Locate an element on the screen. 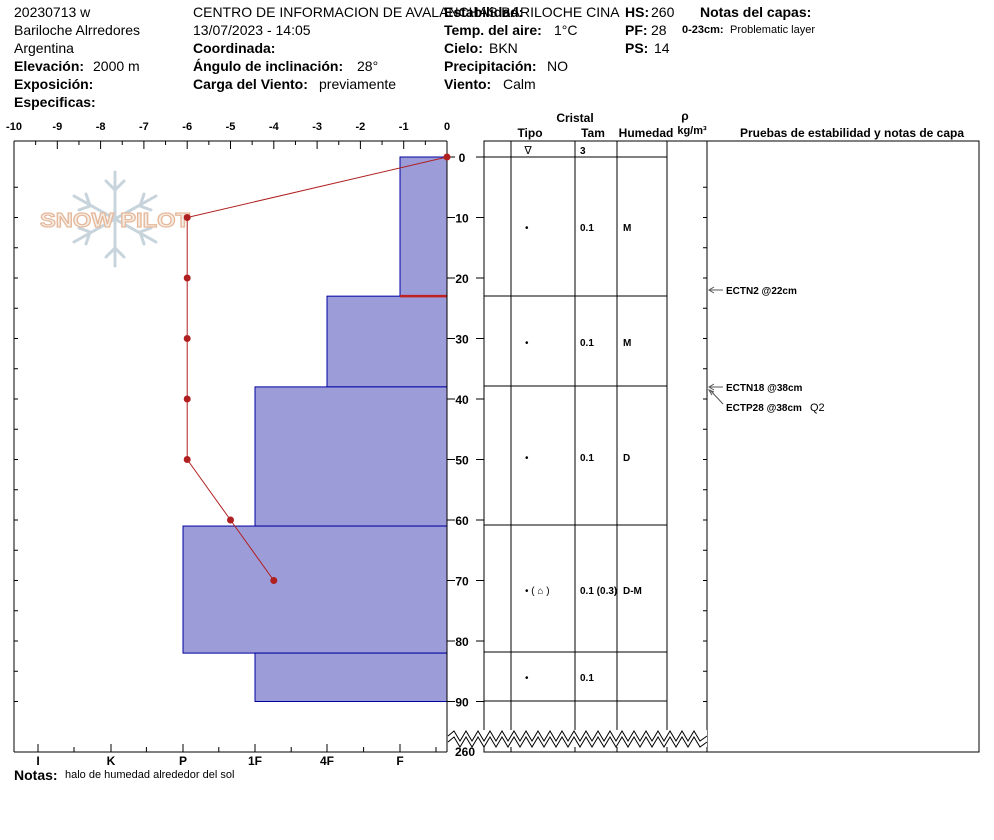 The height and width of the screenshot is (840, 994). crystal-type: • ( ⌂ ) is located at coordinates (537, 591).